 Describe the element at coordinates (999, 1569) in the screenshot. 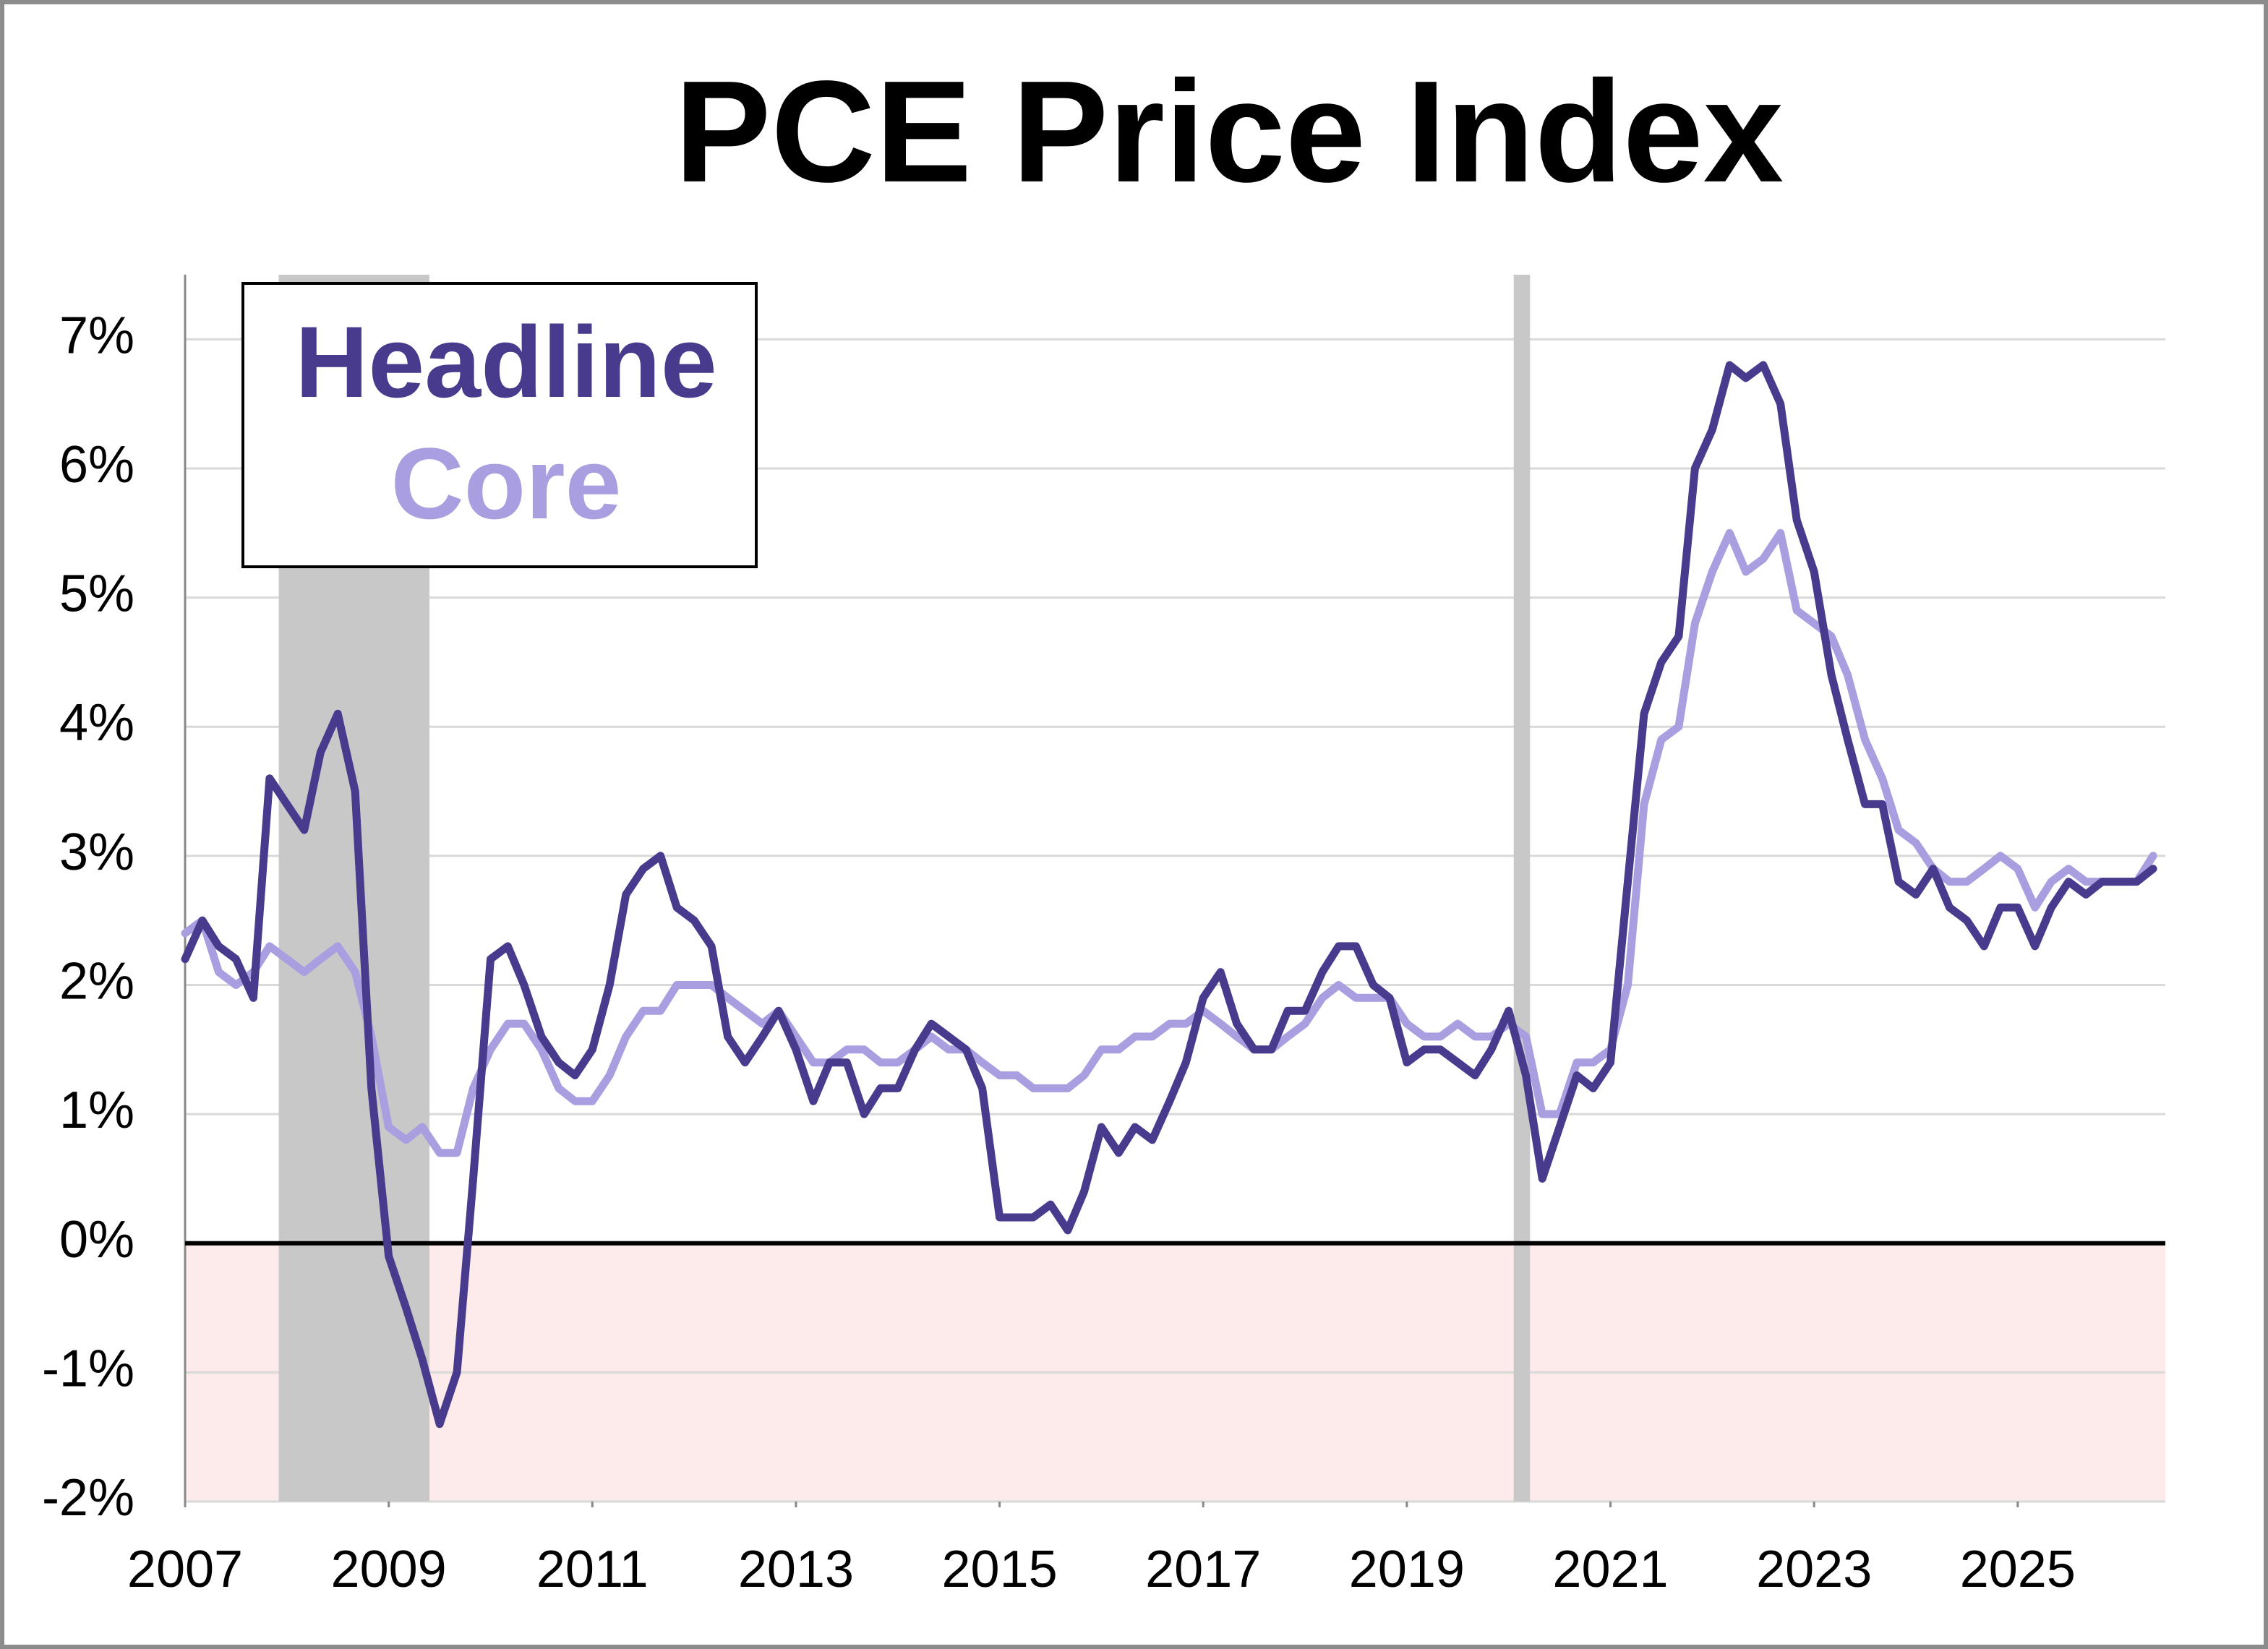

I see `x-tick-label: 2015` at that location.